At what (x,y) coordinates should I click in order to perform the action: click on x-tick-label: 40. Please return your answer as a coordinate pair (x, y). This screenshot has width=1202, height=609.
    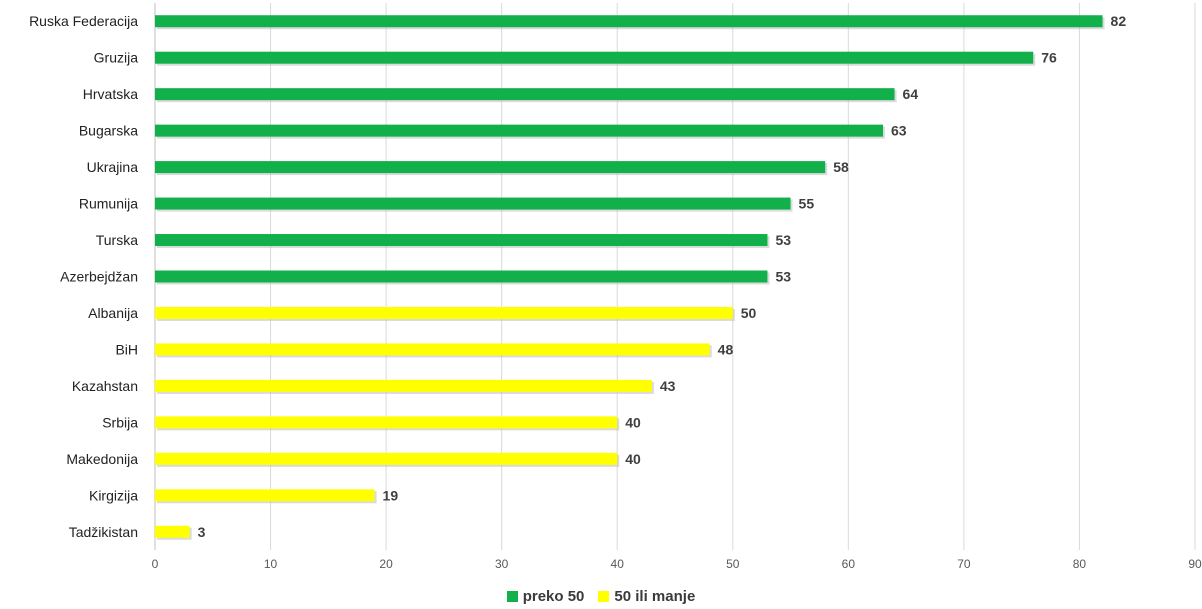
    Looking at the image, I should click on (618, 564).